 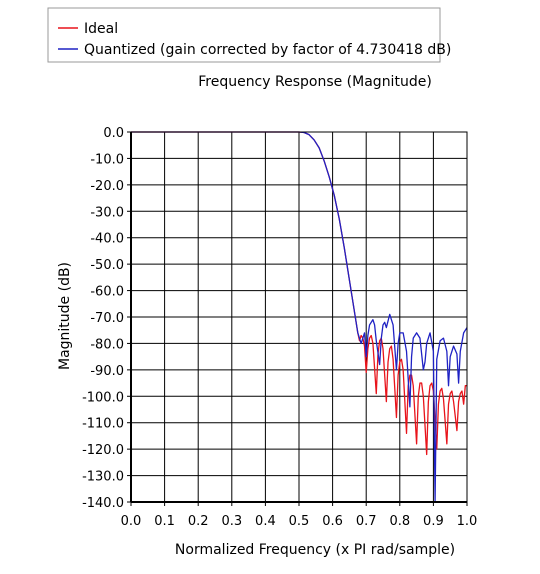 What do you see at coordinates (433, 521) in the screenshot?
I see `x-tick-label: 0.9` at bounding box center [433, 521].